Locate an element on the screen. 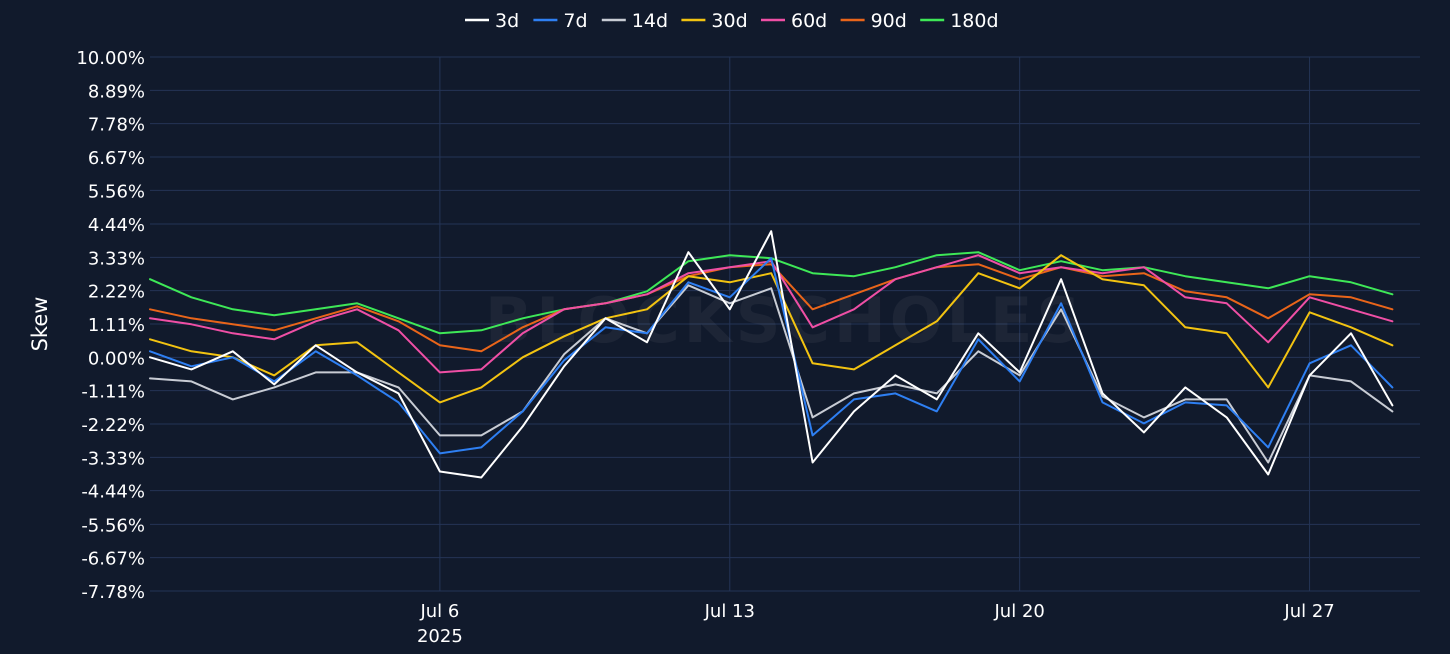  series-line-90d is located at coordinates (771, 308).